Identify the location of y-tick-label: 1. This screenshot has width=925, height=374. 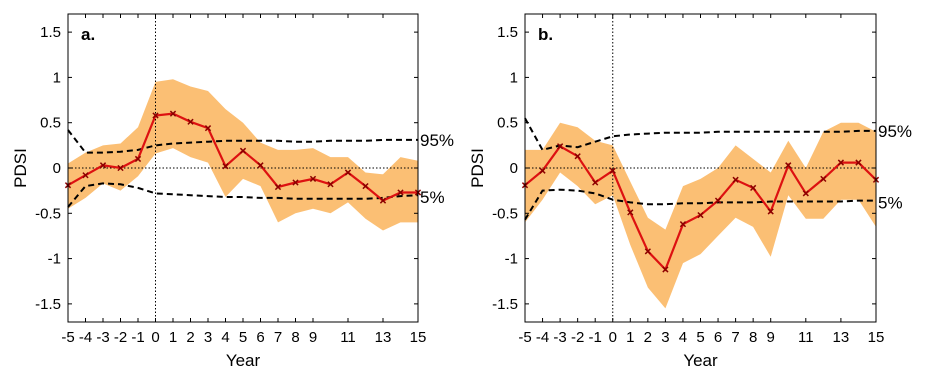
(514, 77).